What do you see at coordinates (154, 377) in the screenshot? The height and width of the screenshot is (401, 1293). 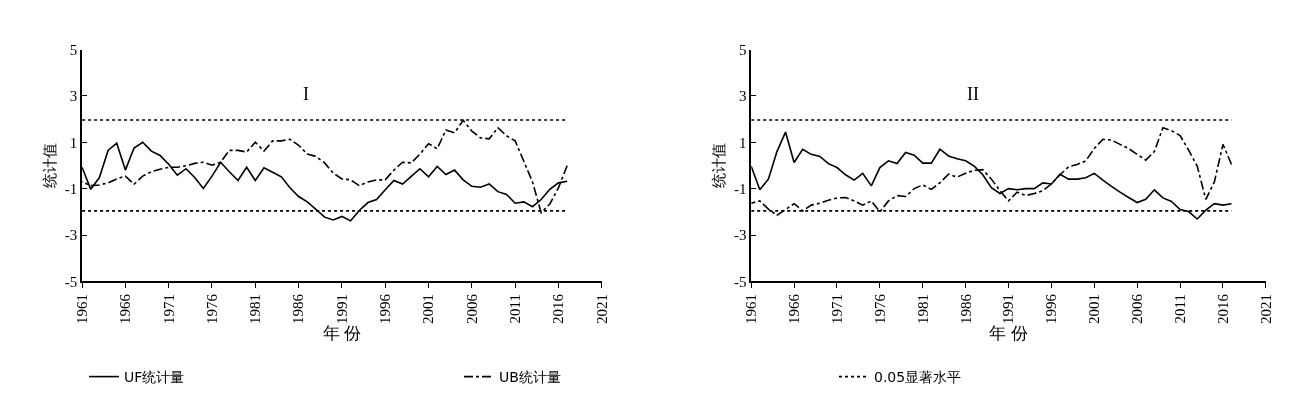 I see `legend-label: UF统计量` at bounding box center [154, 377].